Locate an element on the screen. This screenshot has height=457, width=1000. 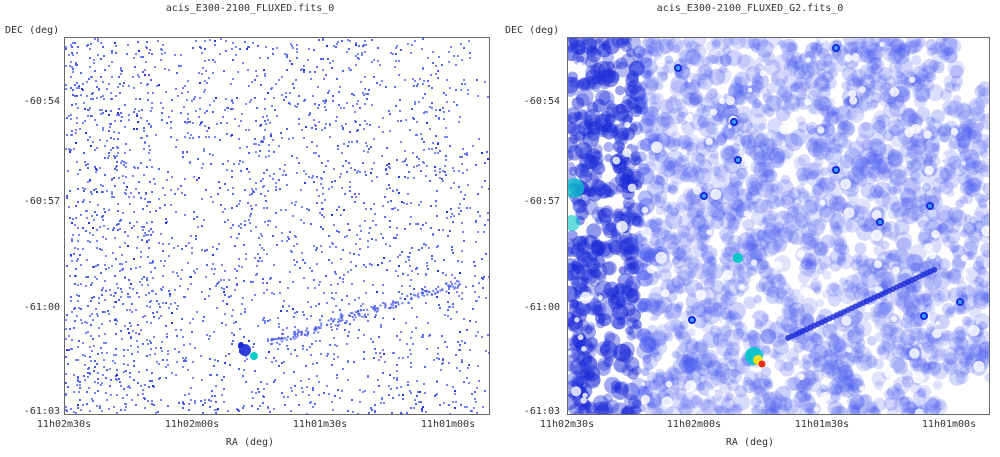
panel-title: acis_E300-2100_FLUXED.fits_0 is located at coordinates (250, 8).